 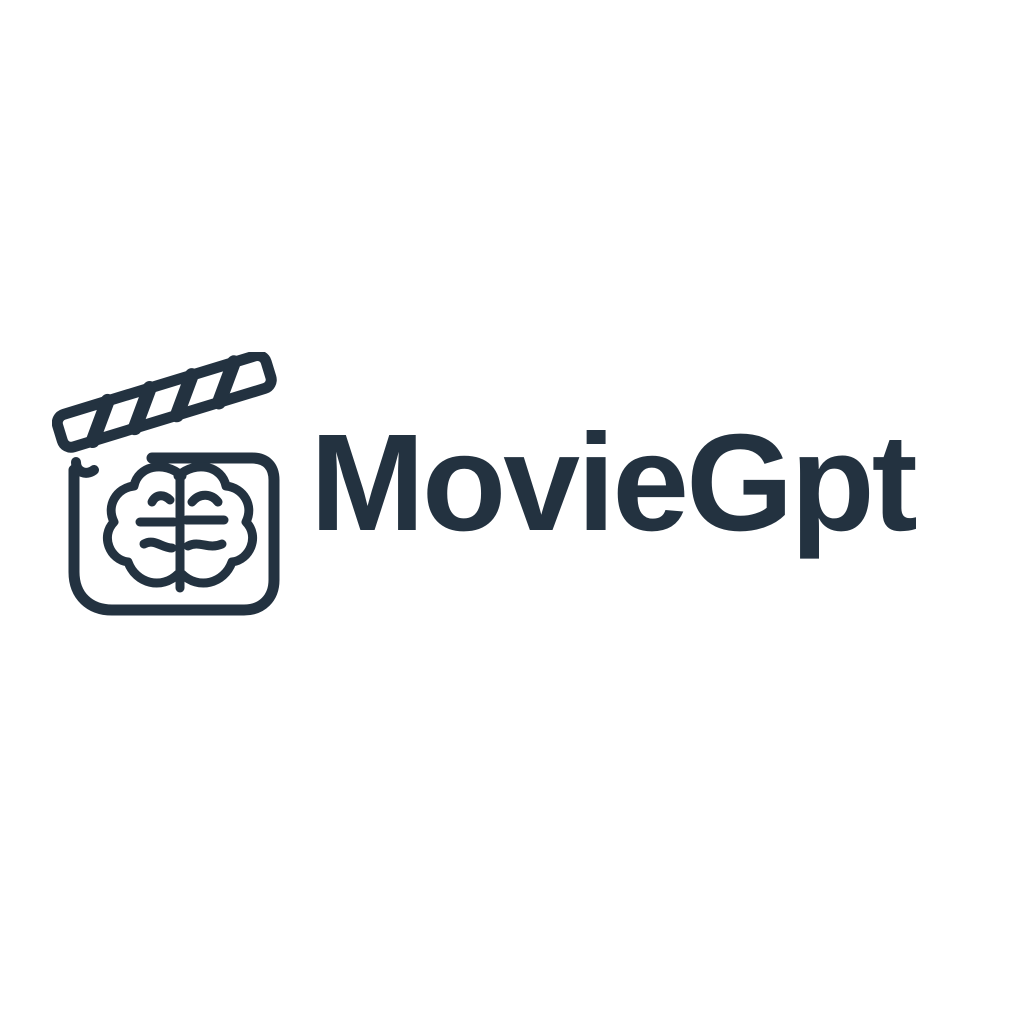 What do you see at coordinates (164, 402) in the screenshot?
I see `clapper-stick` at bounding box center [164, 402].